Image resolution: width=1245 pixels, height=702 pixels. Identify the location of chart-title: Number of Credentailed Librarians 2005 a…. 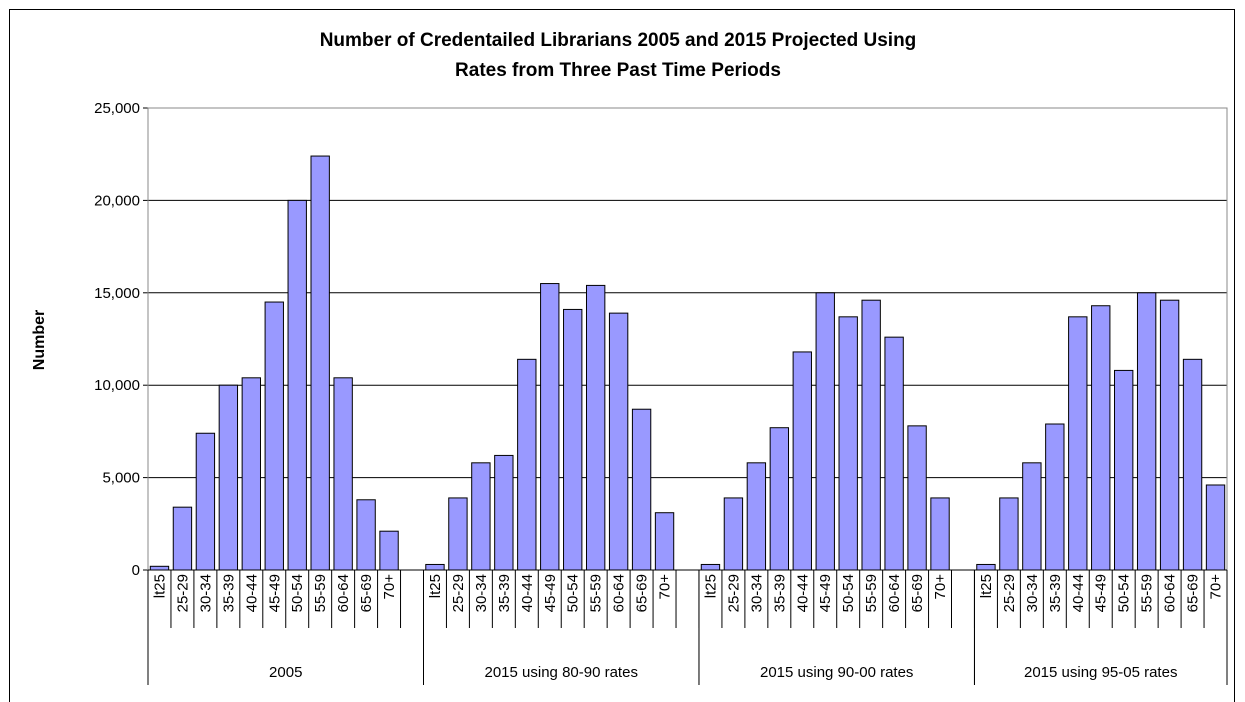
(618, 40).